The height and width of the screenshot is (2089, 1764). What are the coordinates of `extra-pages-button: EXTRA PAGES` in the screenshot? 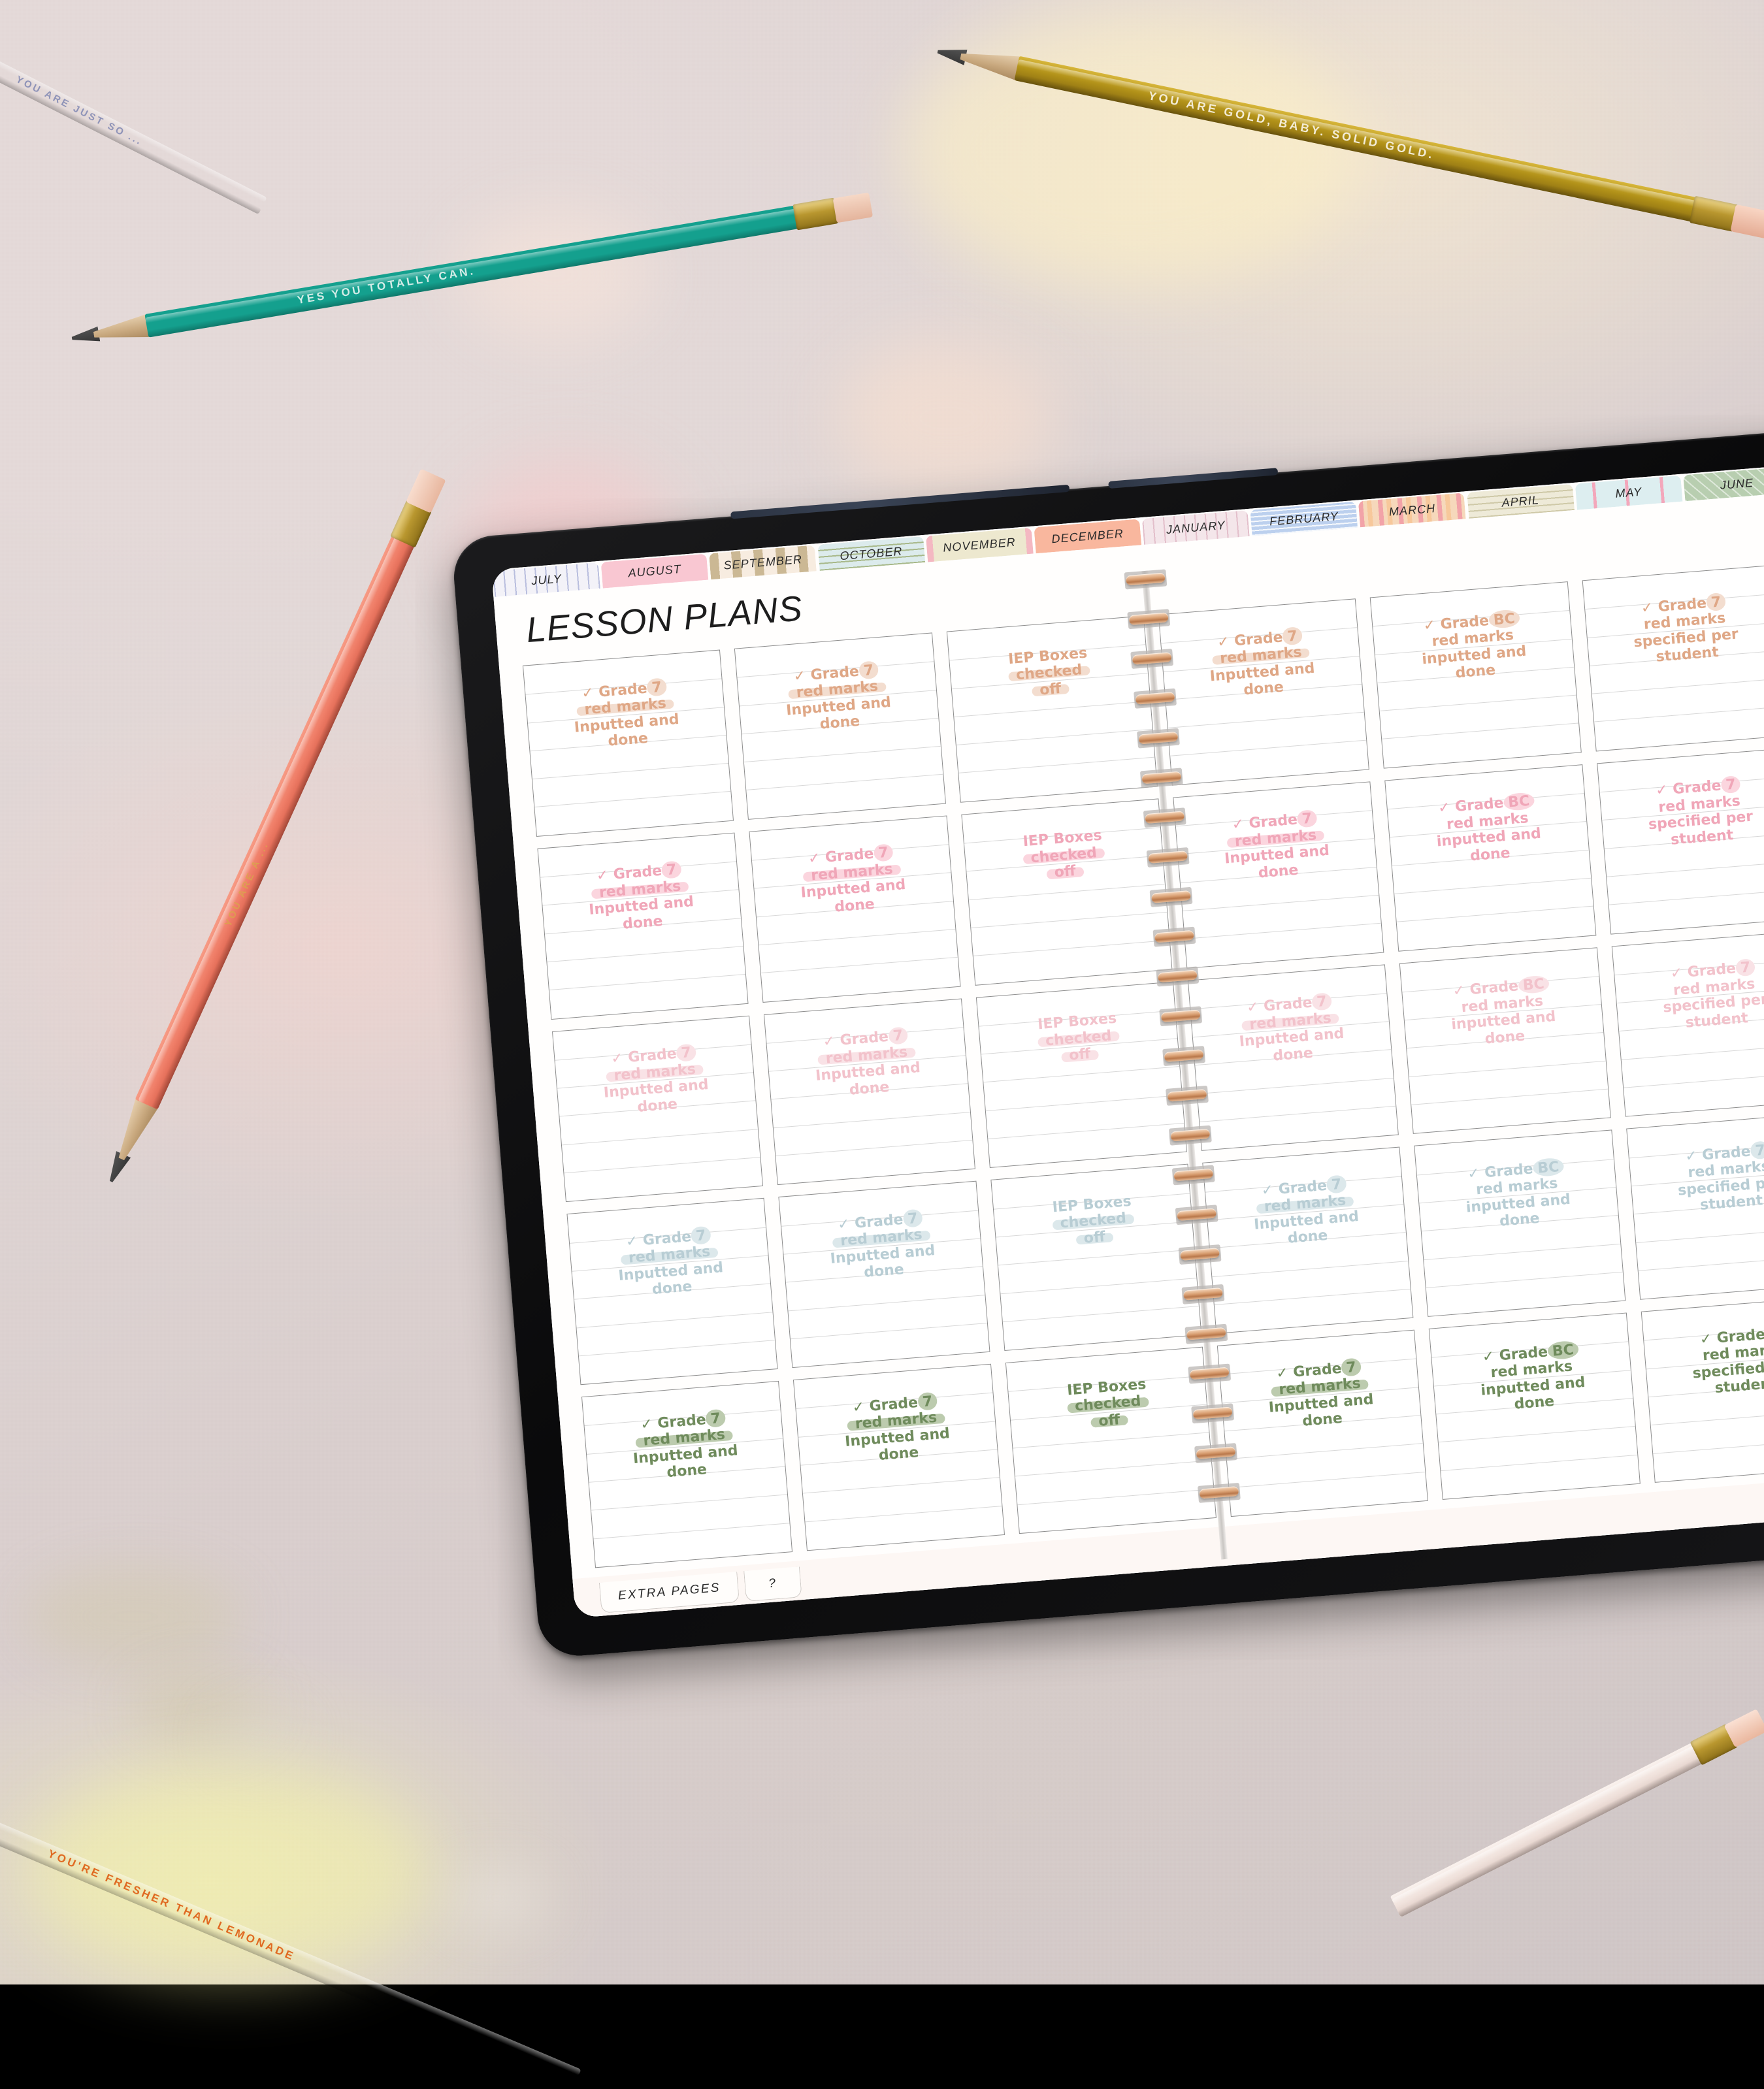 It's located at (669, 1592).